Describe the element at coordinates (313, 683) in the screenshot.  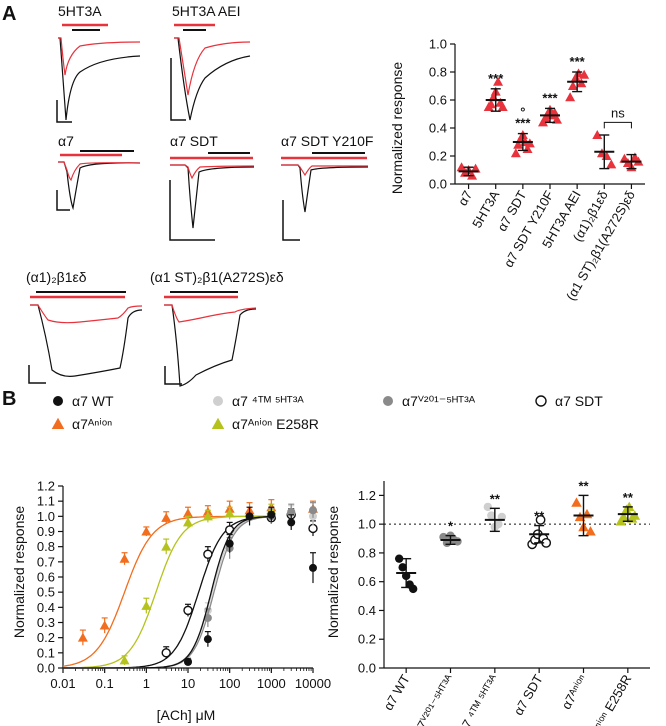
I see `x-tick-label: 10000` at that location.